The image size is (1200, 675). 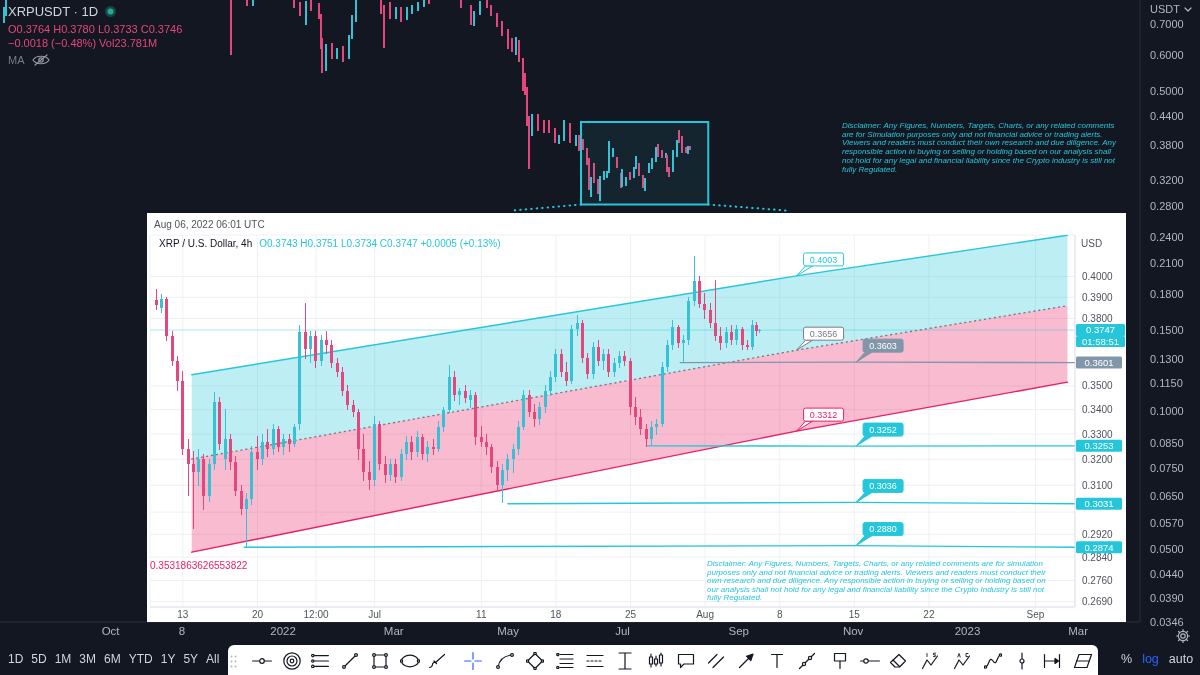 I want to click on text: 6M, so click(x=112, y=659).